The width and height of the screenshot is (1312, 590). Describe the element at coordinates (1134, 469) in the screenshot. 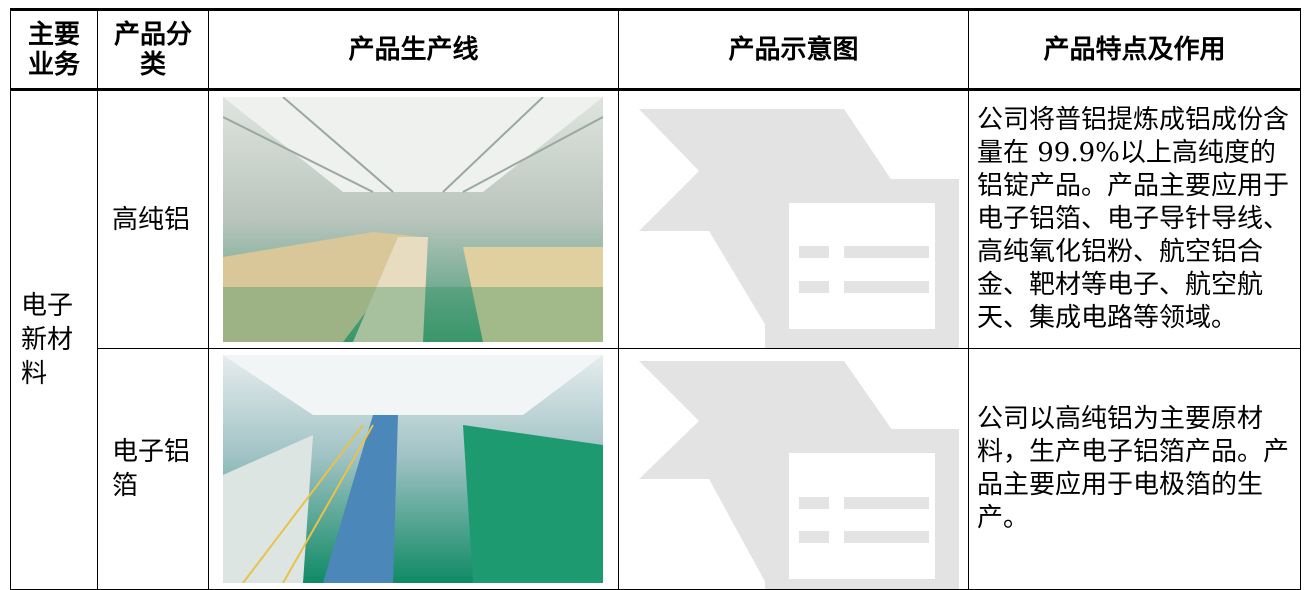

I see `description-cell: 公司以高纯铝为主要原材料，生产电子铝箔产品。产品主要应用于电极箔的生产。` at that location.